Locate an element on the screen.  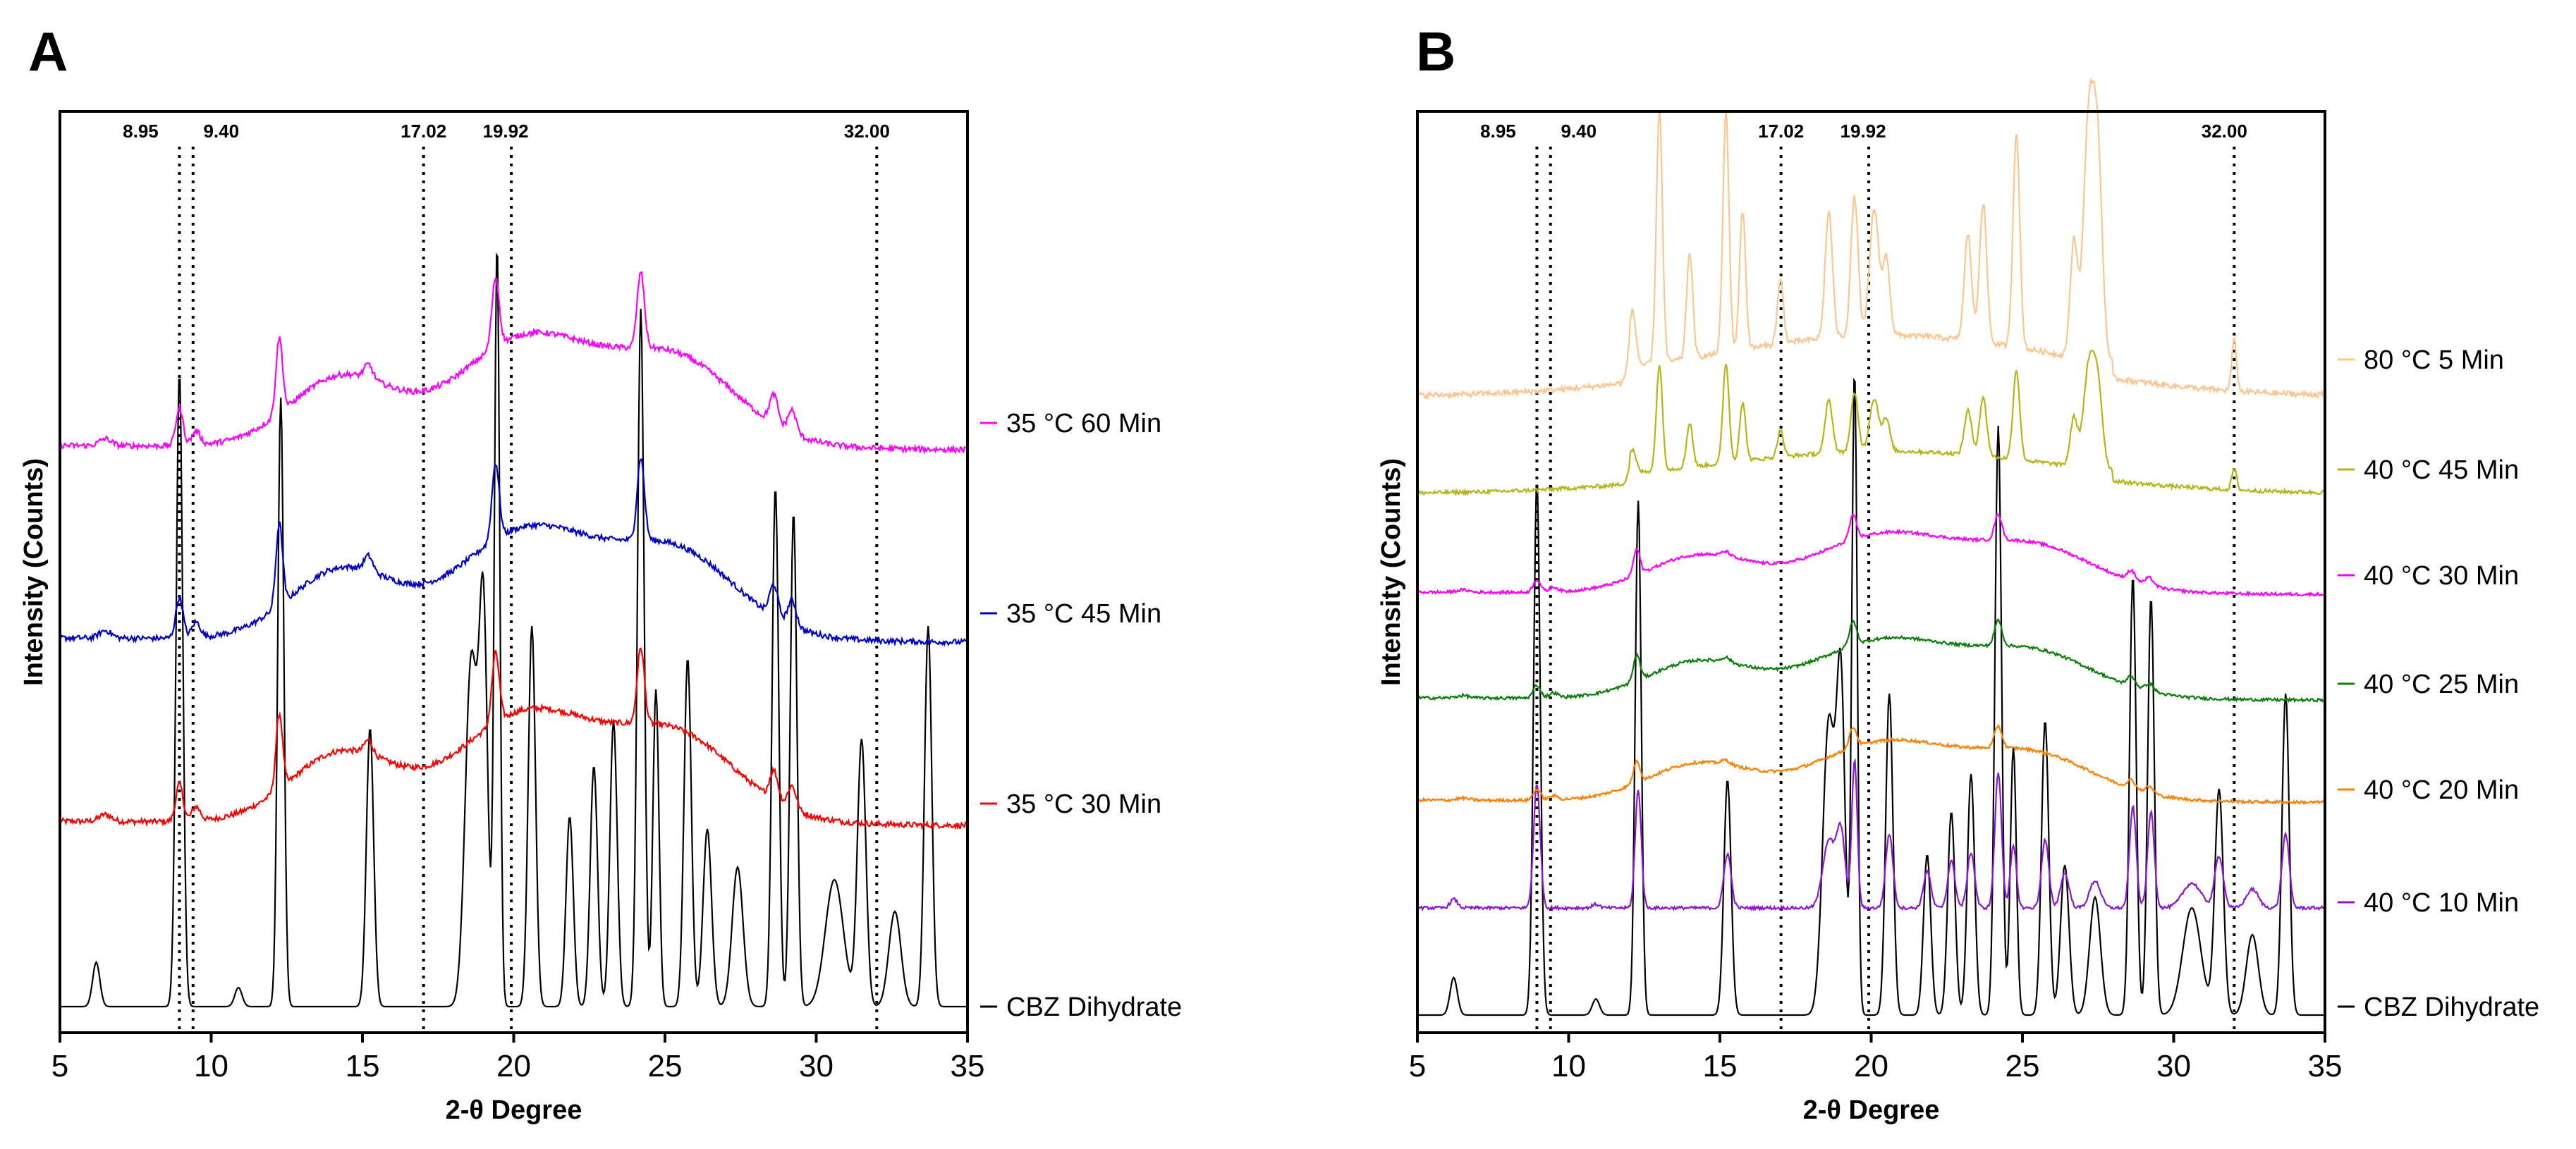
legend-label: 40 °C 25 Min is located at coordinates (2442, 684).